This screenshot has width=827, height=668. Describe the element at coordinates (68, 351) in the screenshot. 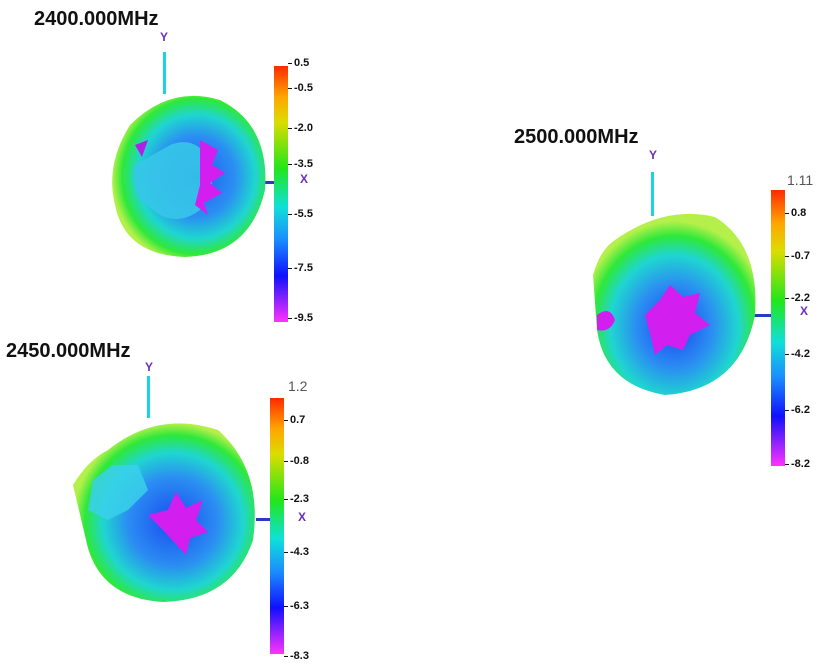

I see `panel-title: 2450.000MHz` at that location.